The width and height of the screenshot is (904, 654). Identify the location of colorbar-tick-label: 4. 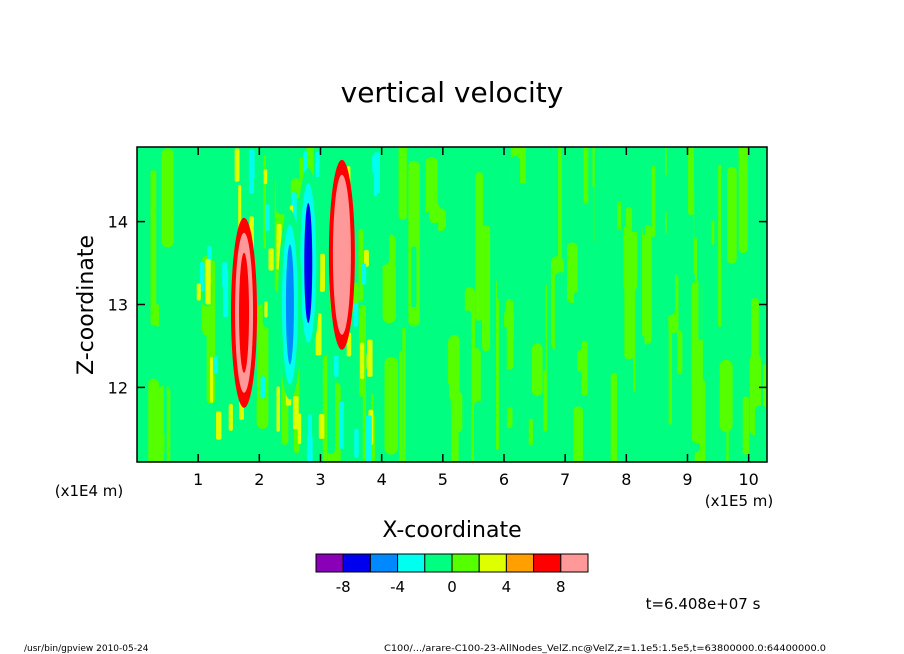
(507, 587).